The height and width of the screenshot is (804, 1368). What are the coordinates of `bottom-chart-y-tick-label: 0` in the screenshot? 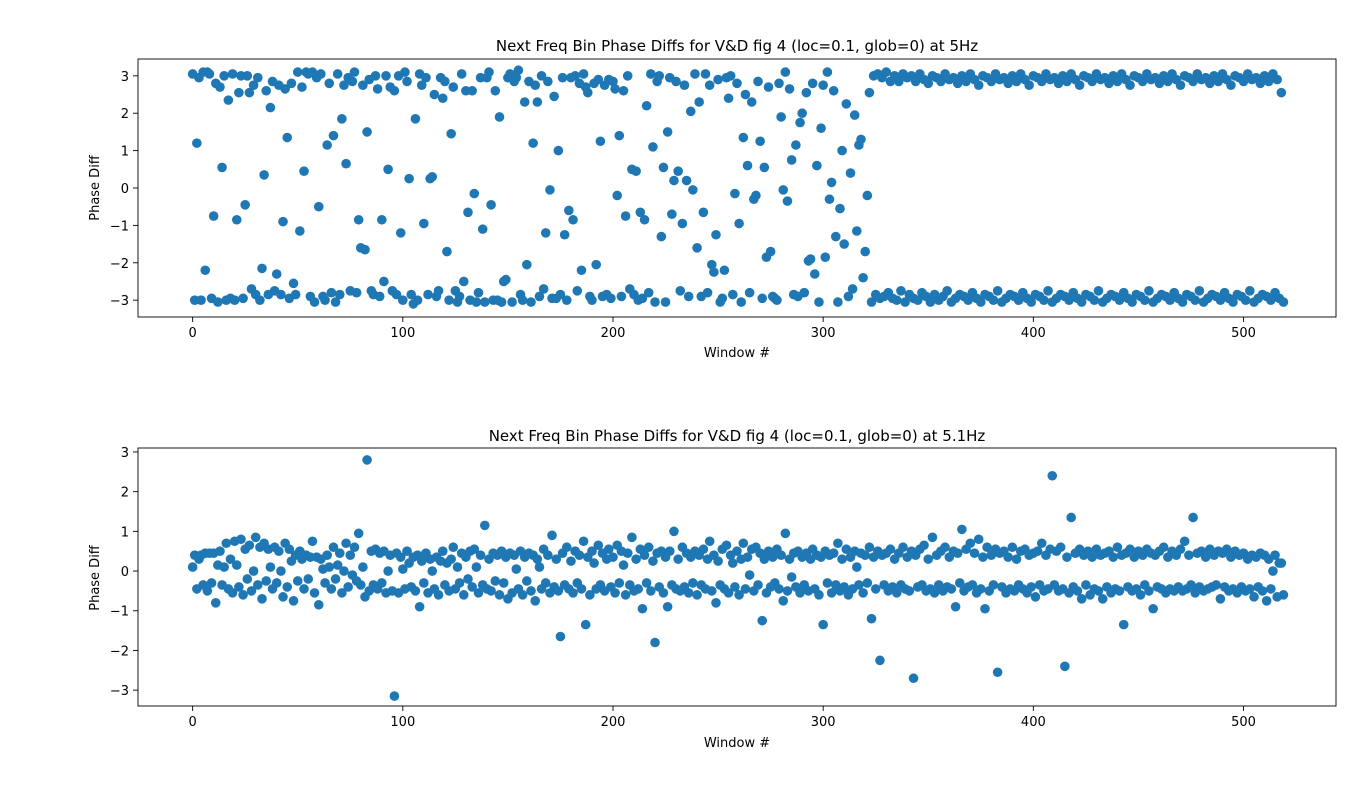 It's located at (125, 572).